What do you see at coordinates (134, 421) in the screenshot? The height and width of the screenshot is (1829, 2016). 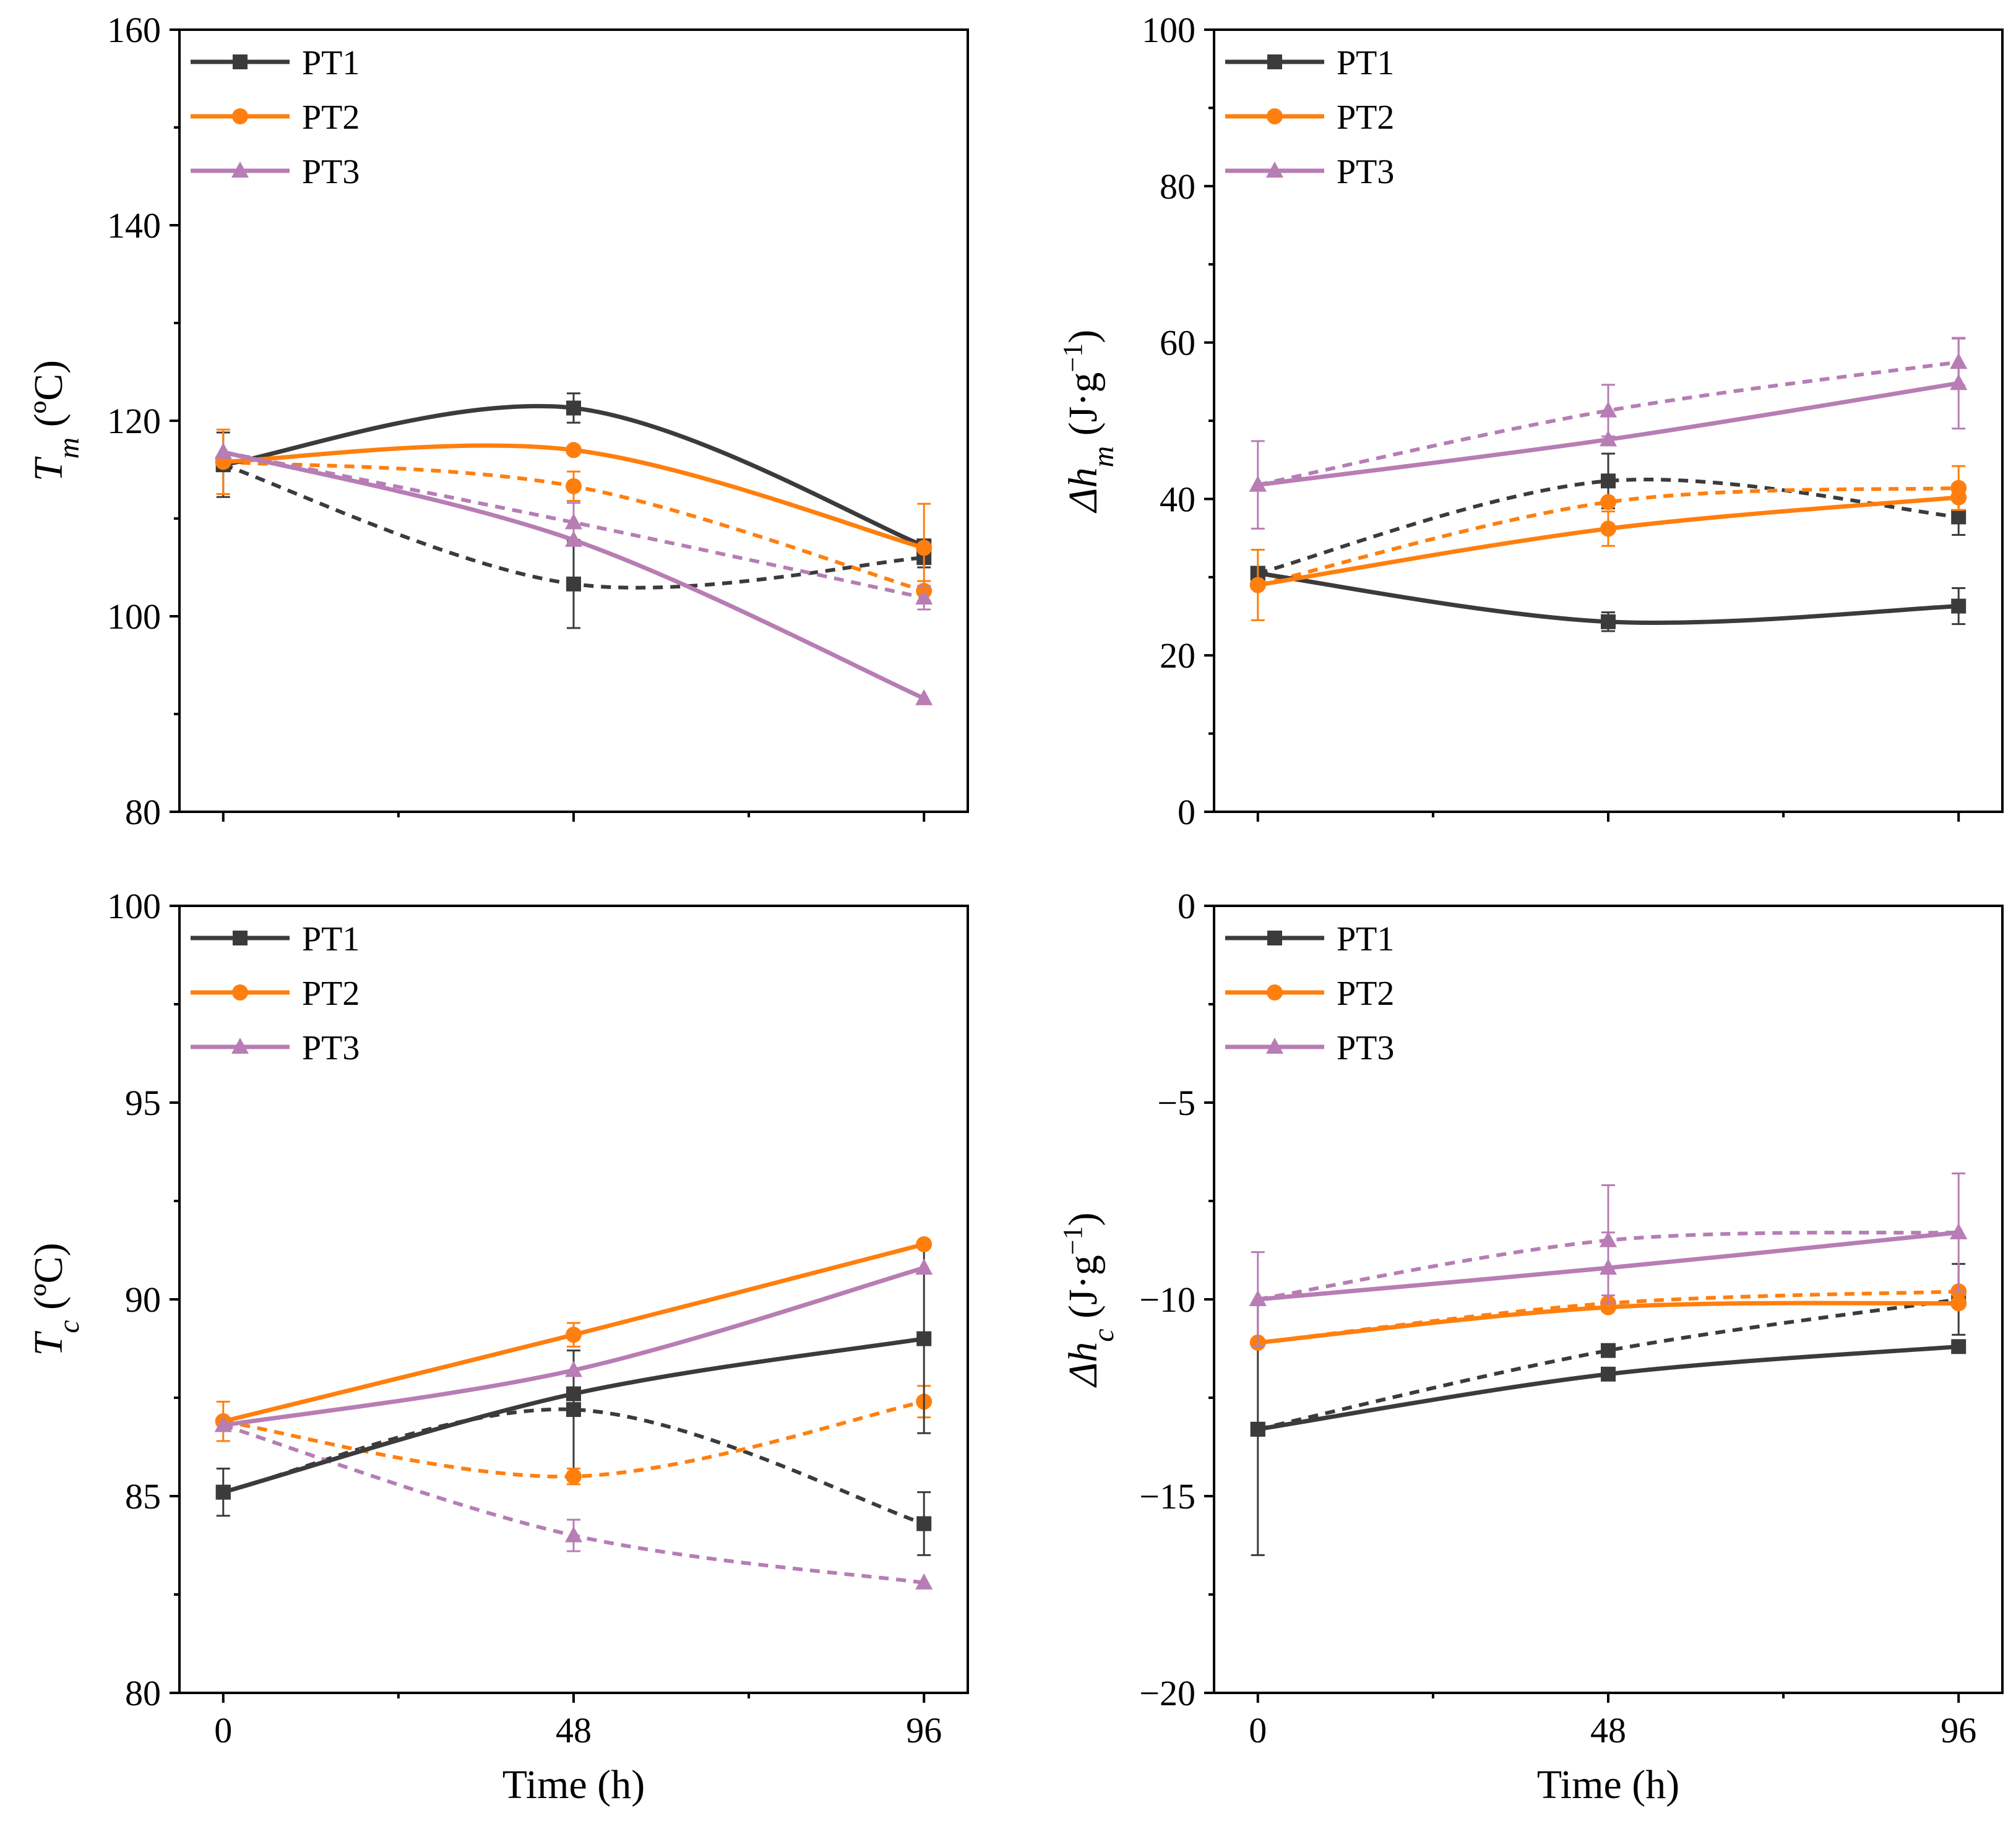 I see `y-tick-label: 120` at bounding box center [134, 421].